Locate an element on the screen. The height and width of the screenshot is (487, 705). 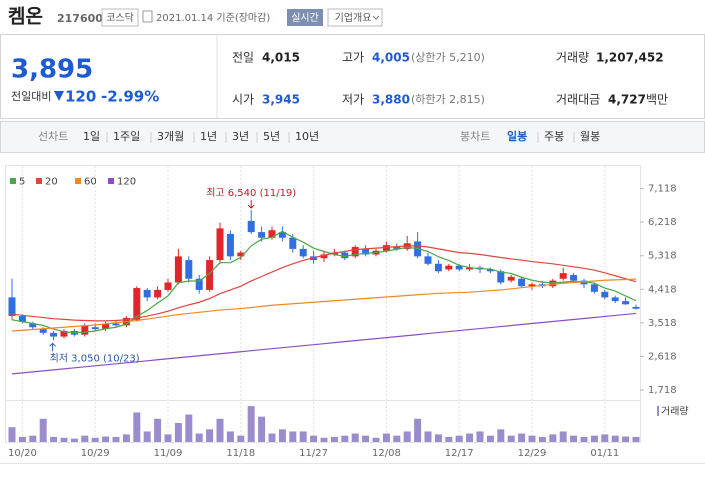
realtime-badge is located at coordinates (305, 17).